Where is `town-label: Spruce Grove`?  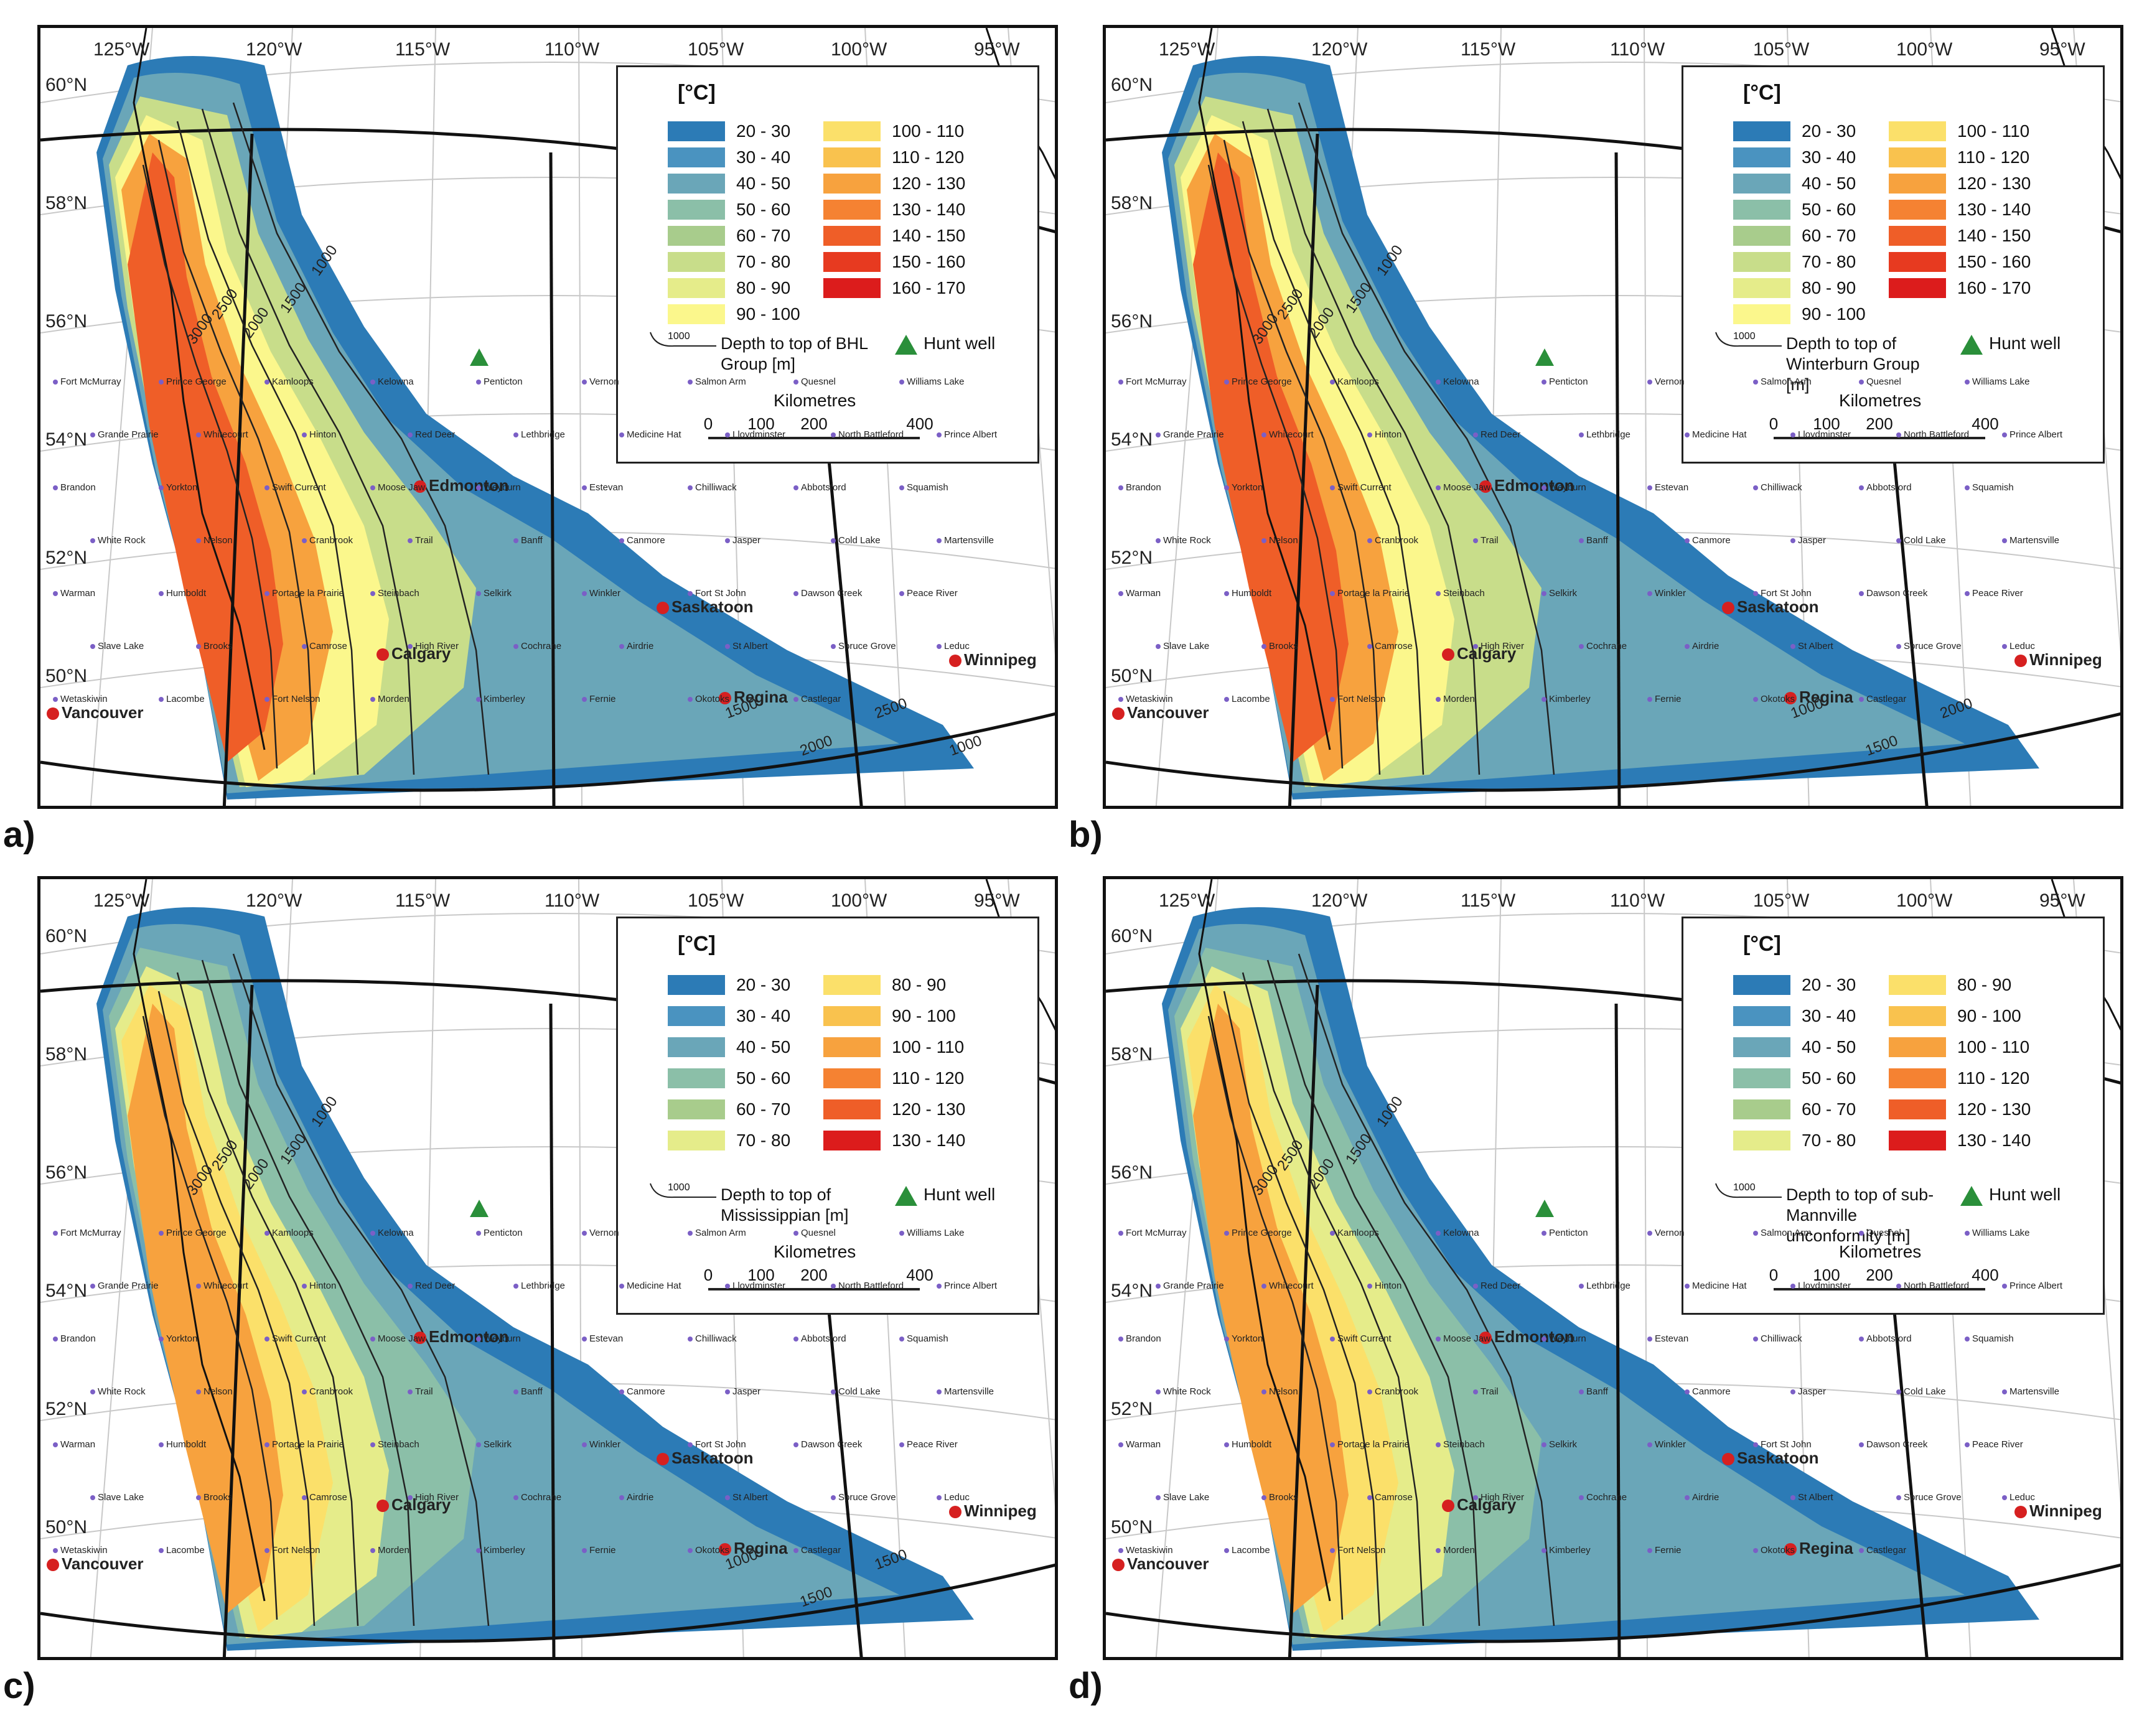
town-label: Spruce Grove is located at coordinates (1929, 646).